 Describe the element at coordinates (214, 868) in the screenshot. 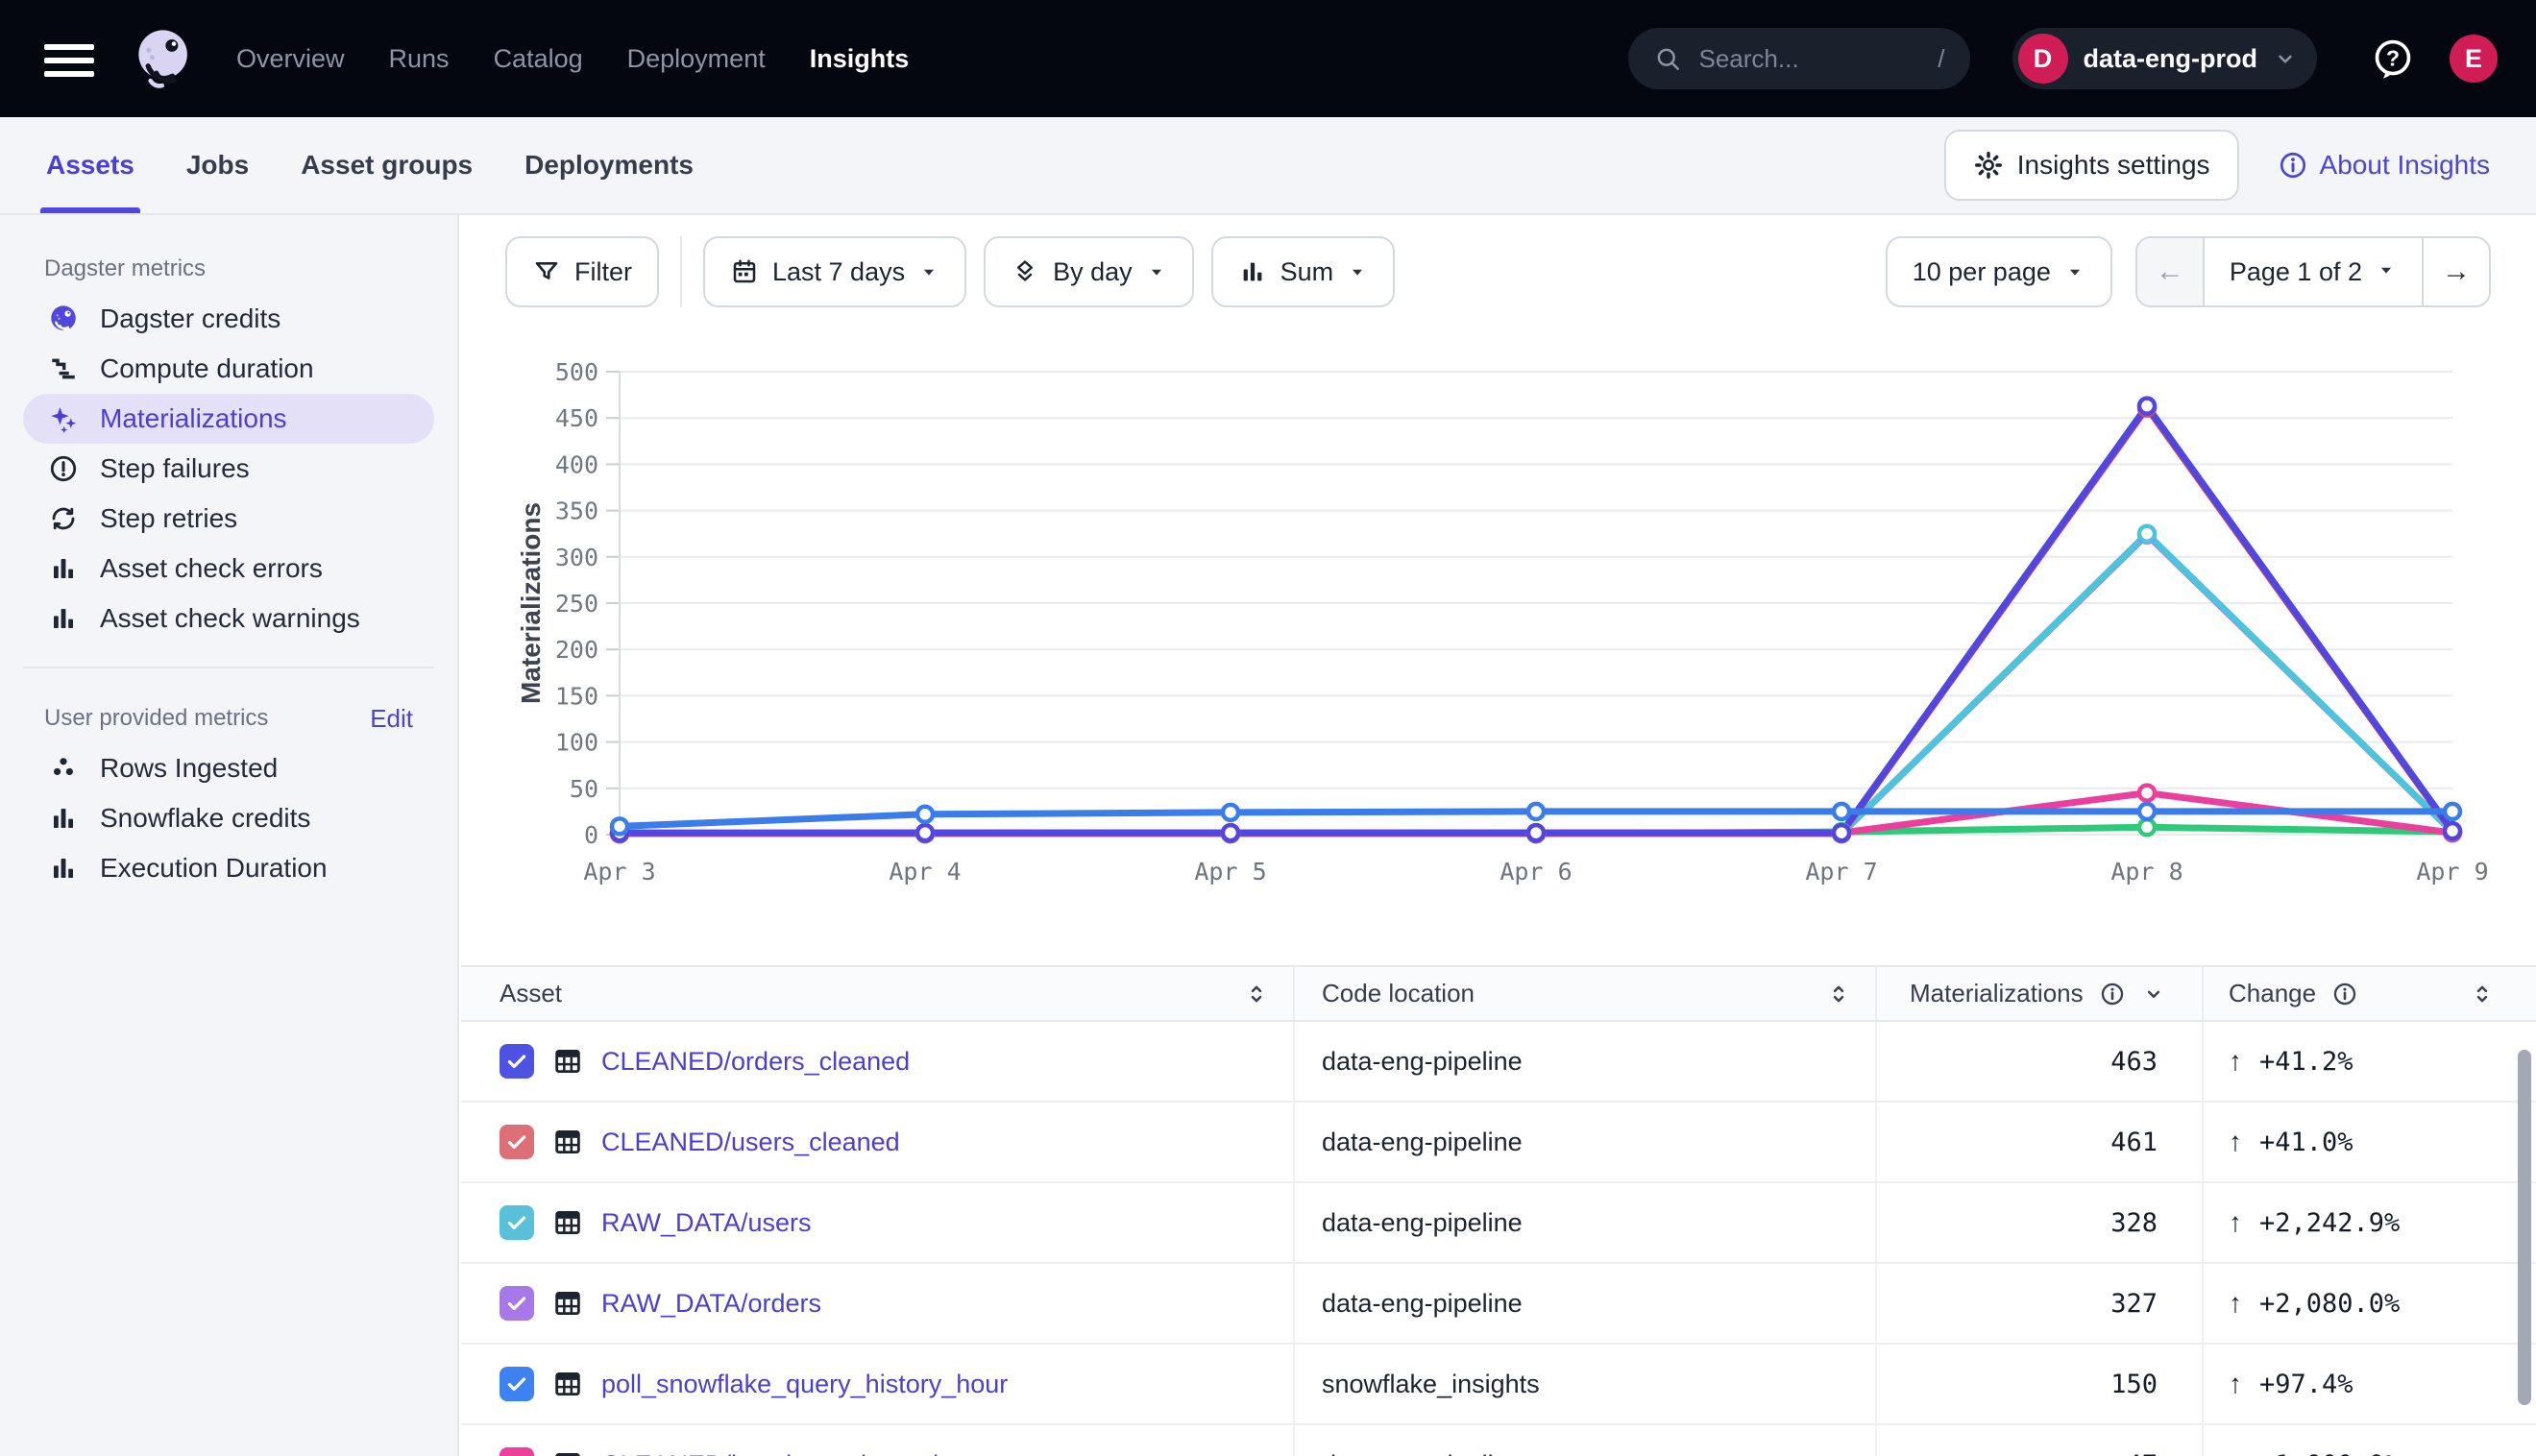

I see `sidebar-item-label: Execution Duration` at that location.